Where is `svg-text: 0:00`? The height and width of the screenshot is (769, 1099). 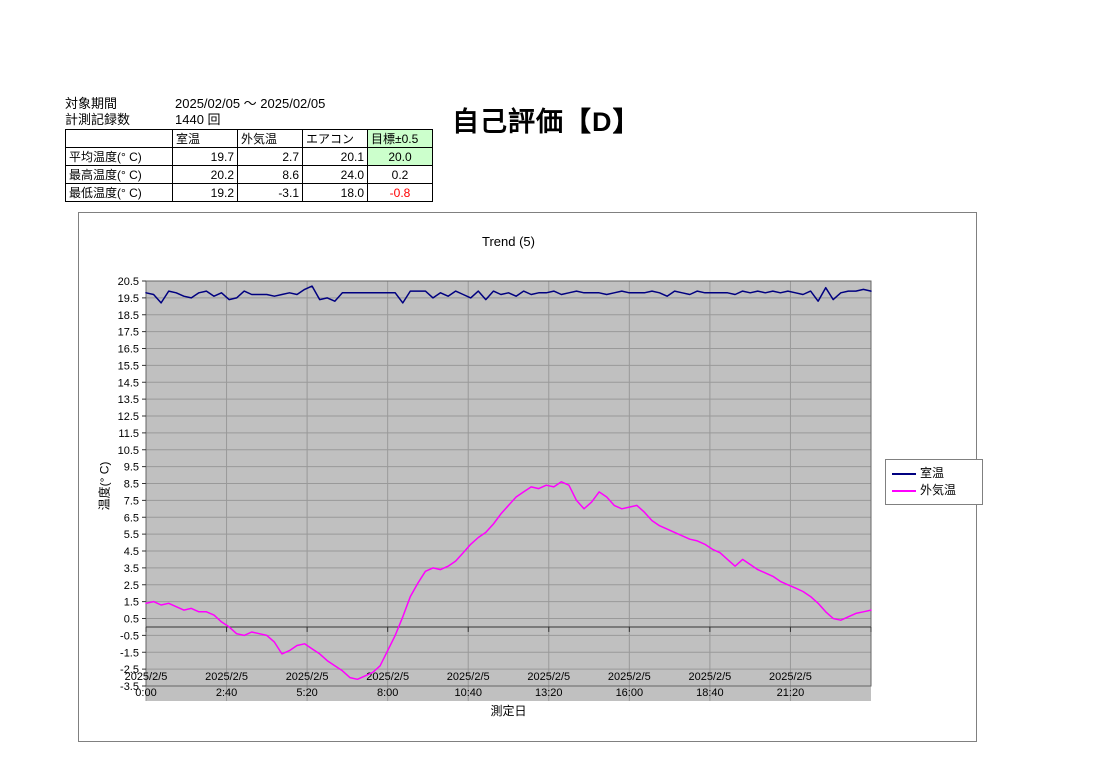
svg-text: 0:00 is located at coordinates (145, 693).